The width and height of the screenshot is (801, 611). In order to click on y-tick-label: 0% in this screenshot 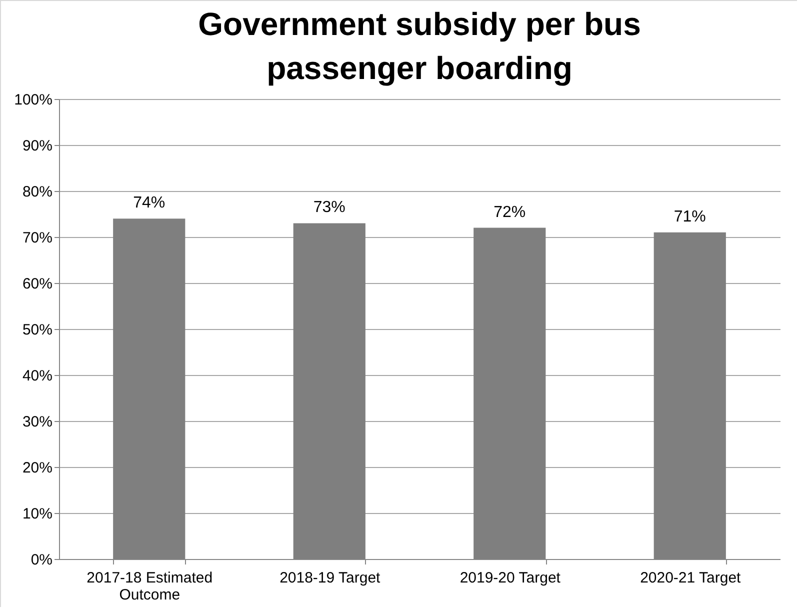, I will do `click(41, 560)`.